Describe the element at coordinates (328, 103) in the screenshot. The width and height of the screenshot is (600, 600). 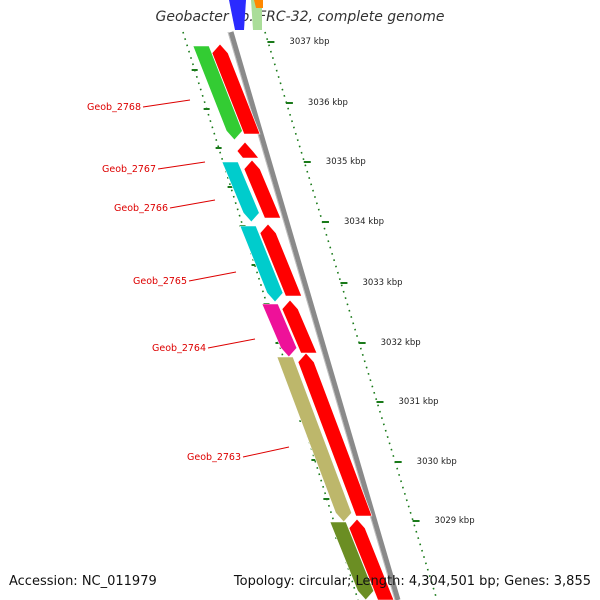
I see `scale-tick-label: 3036 kbp` at that location.